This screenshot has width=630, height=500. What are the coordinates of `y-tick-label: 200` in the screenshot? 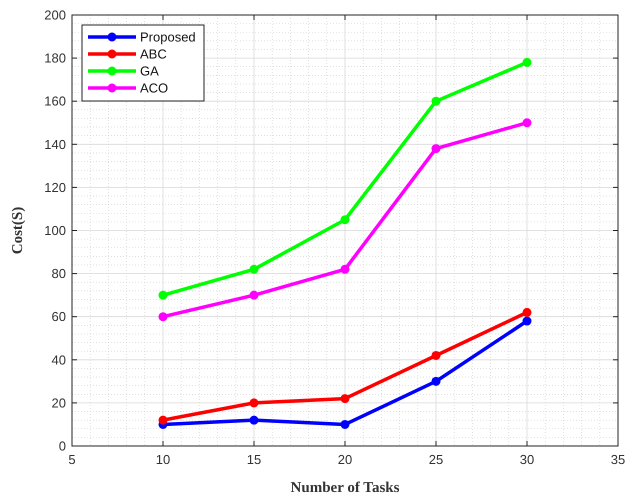 It's located at (55, 15).